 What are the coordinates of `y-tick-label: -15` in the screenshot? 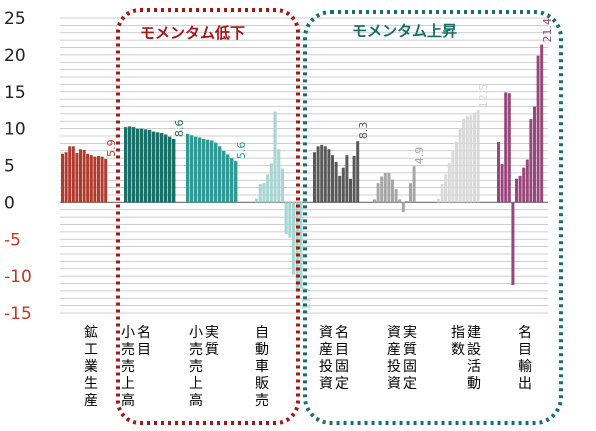 It's located at (18, 314).